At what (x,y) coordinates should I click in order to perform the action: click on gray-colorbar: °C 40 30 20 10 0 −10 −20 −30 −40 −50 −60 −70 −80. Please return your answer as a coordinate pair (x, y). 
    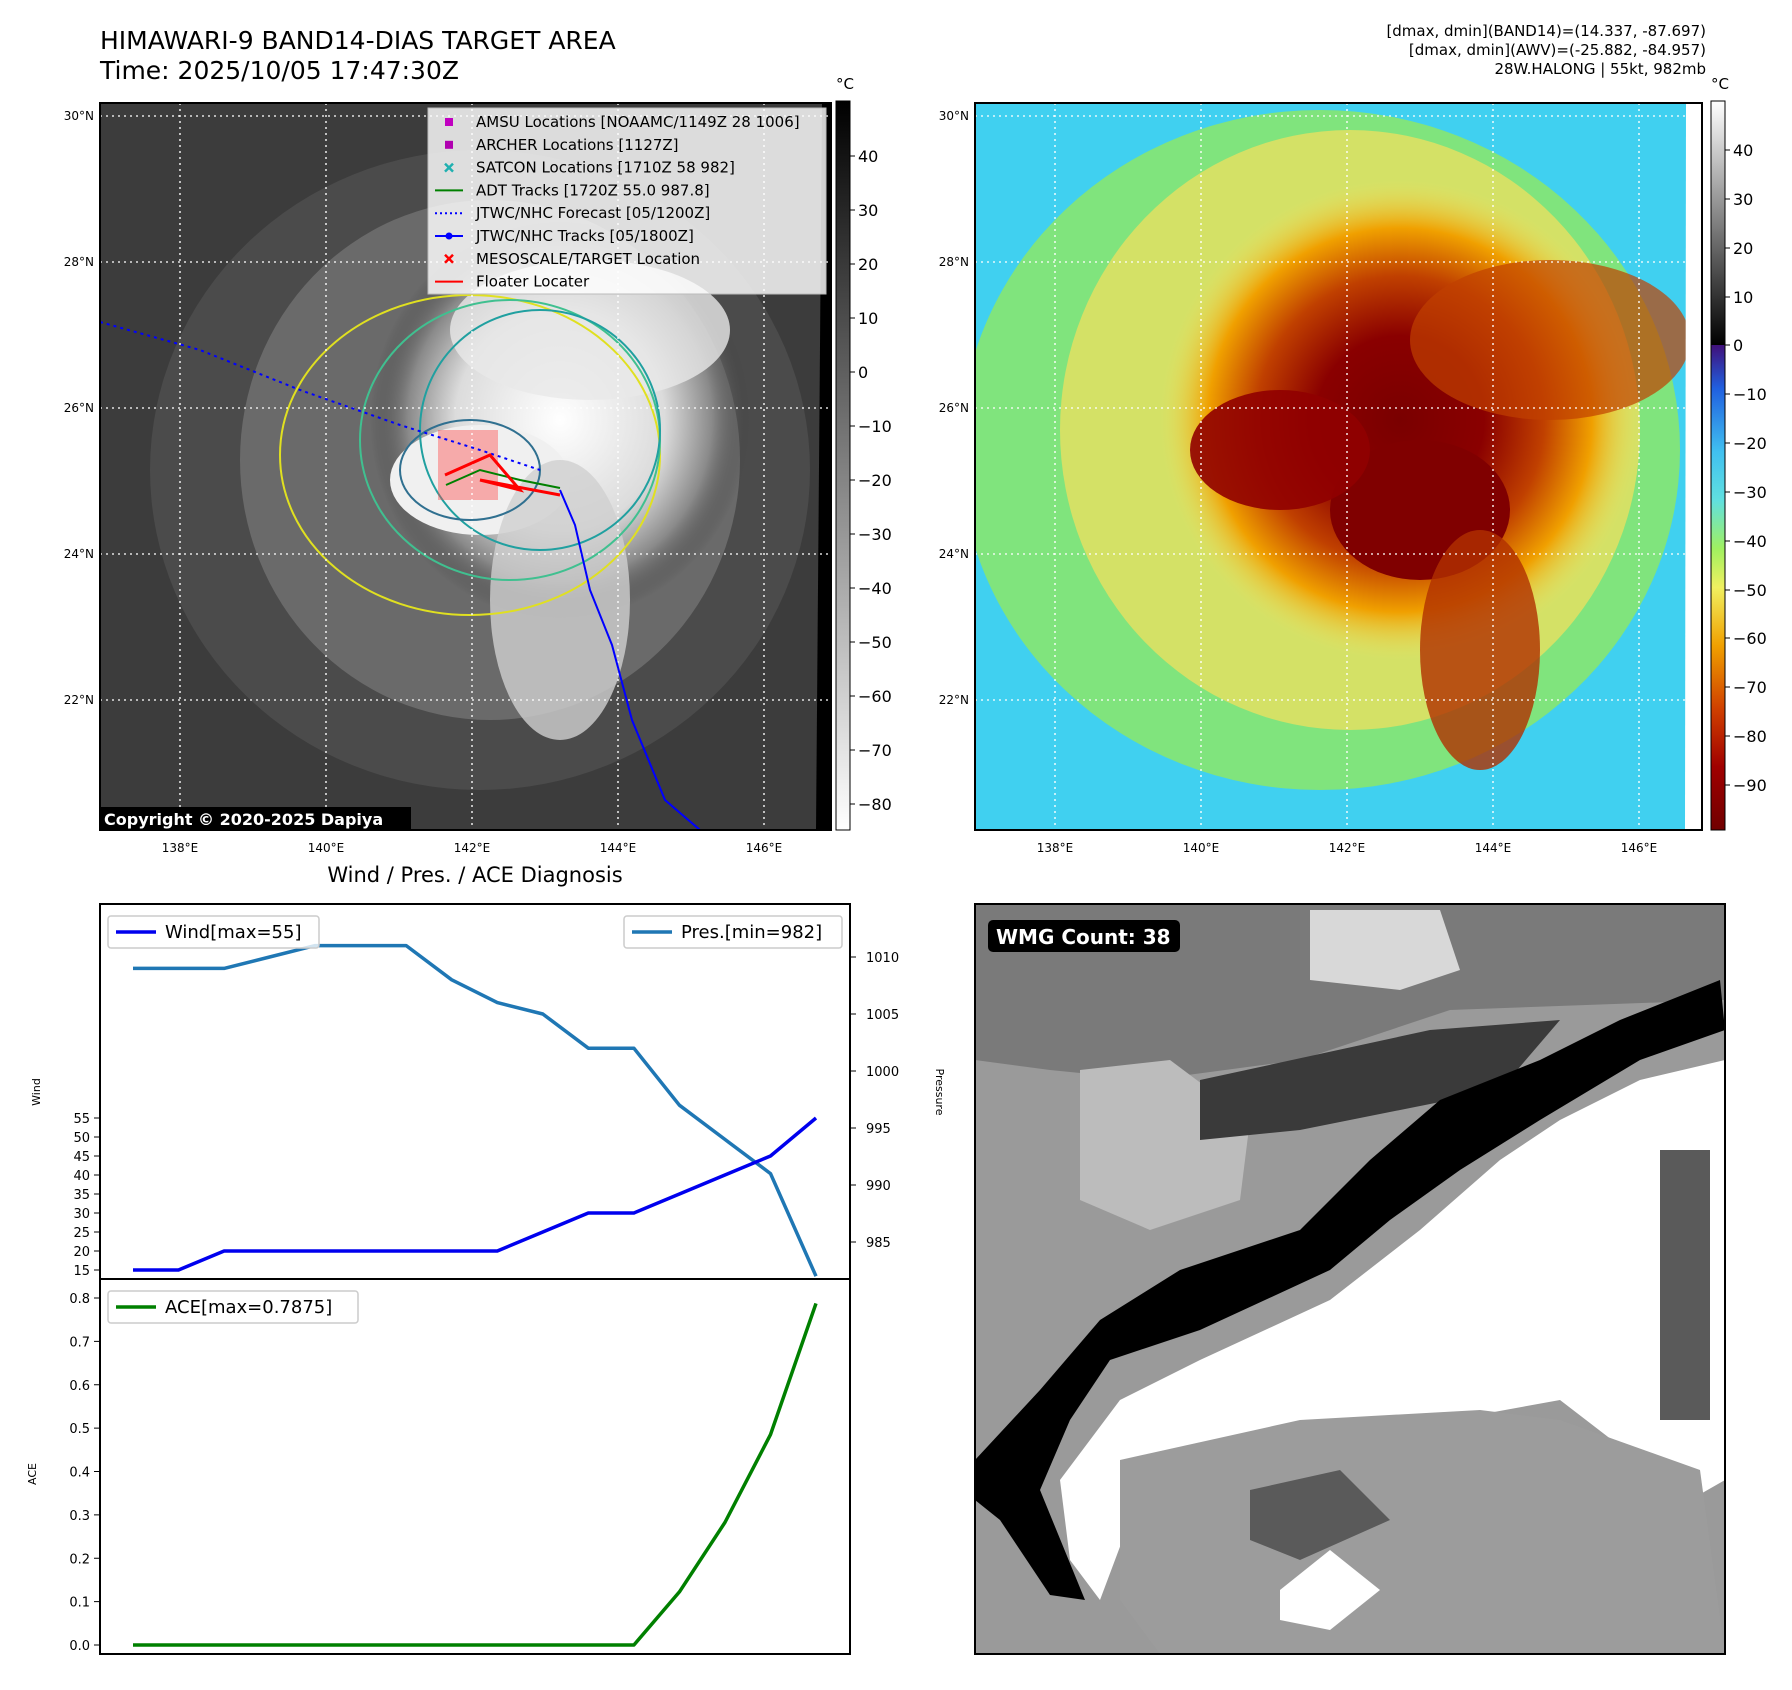
    Looking at the image, I should click on (863, 453).